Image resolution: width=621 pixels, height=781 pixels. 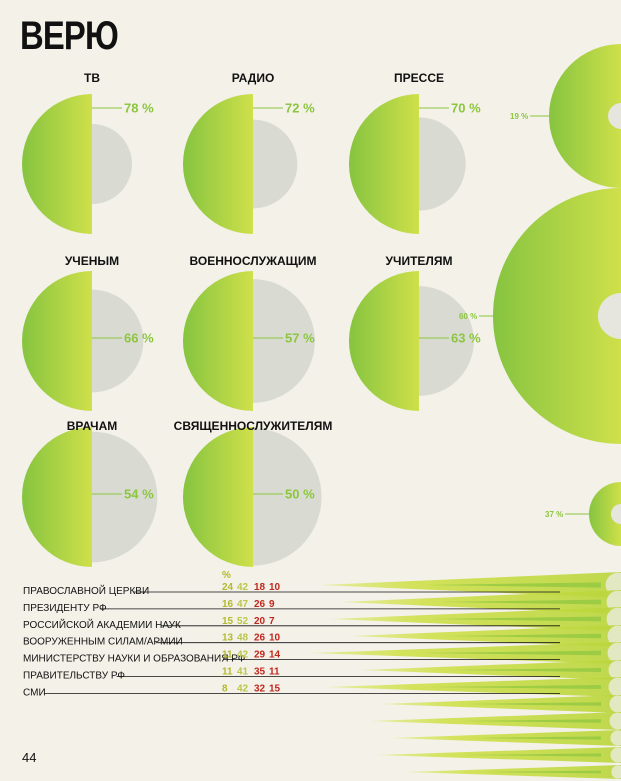 I want to click on semi-3-rest-half, so click(x=118, y=341).